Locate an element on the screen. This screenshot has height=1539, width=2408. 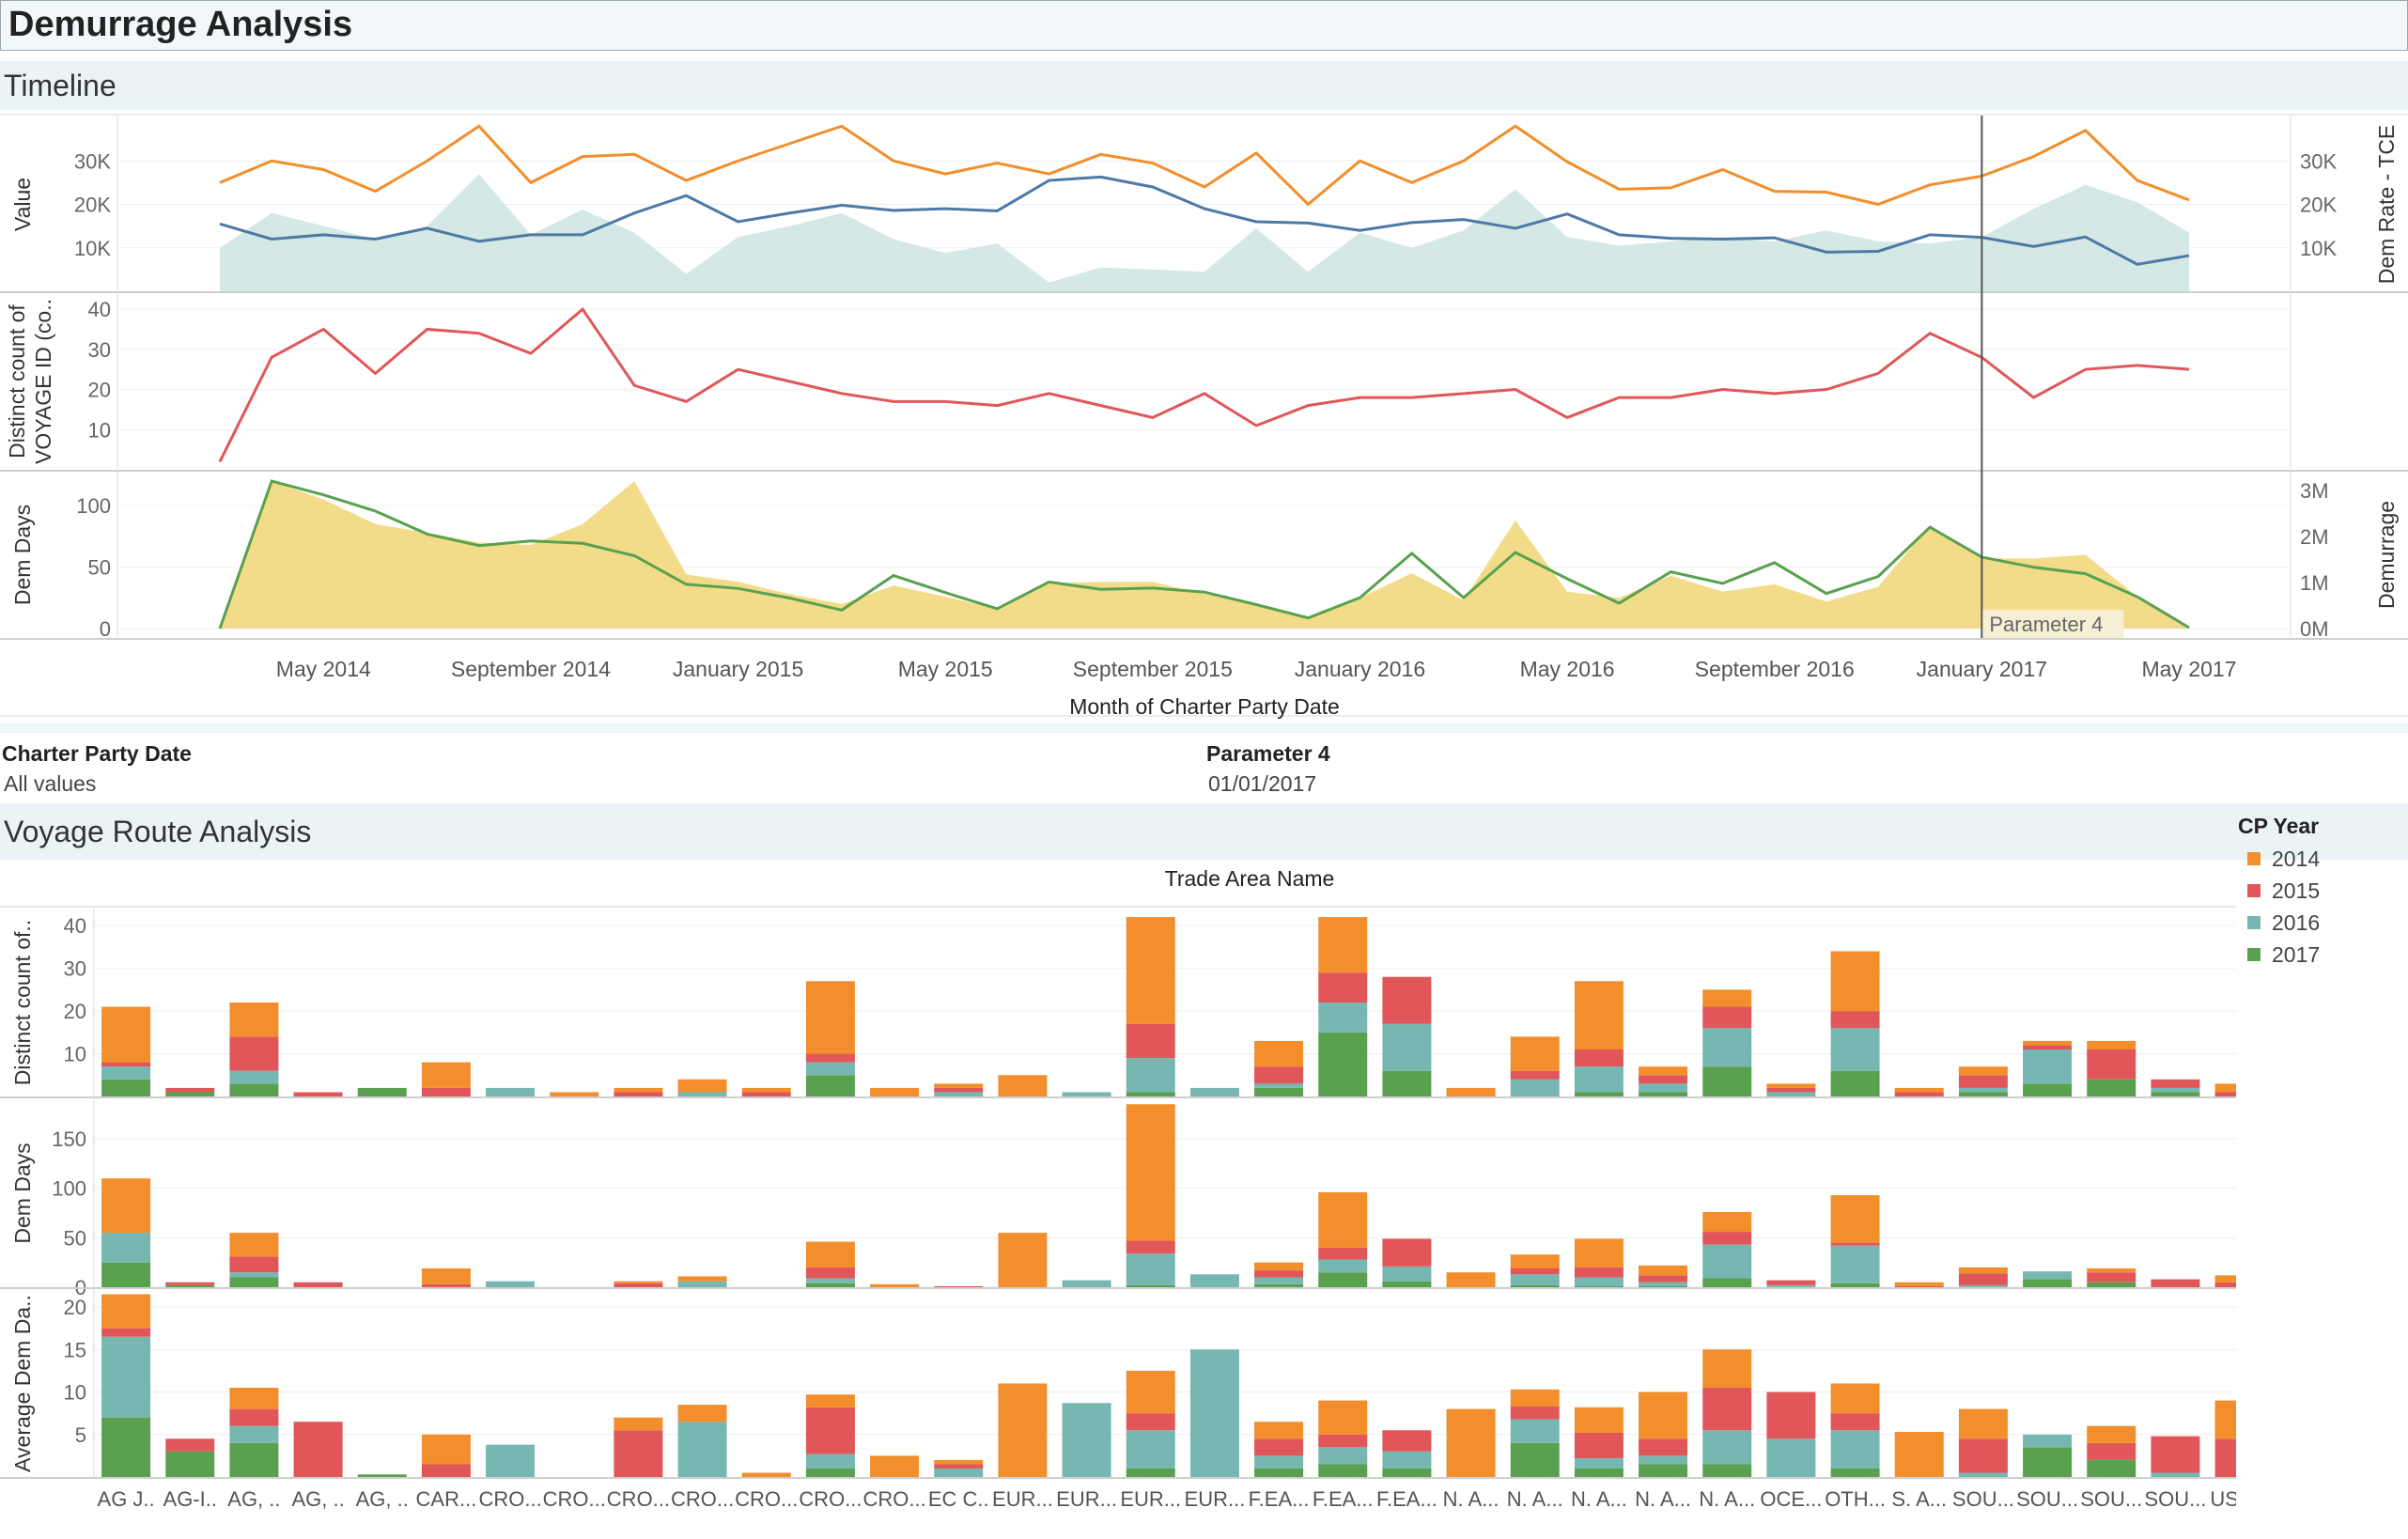
parameter-4-filter: Parameter 4 01/01/2017 is located at coordinates (1804, 767).